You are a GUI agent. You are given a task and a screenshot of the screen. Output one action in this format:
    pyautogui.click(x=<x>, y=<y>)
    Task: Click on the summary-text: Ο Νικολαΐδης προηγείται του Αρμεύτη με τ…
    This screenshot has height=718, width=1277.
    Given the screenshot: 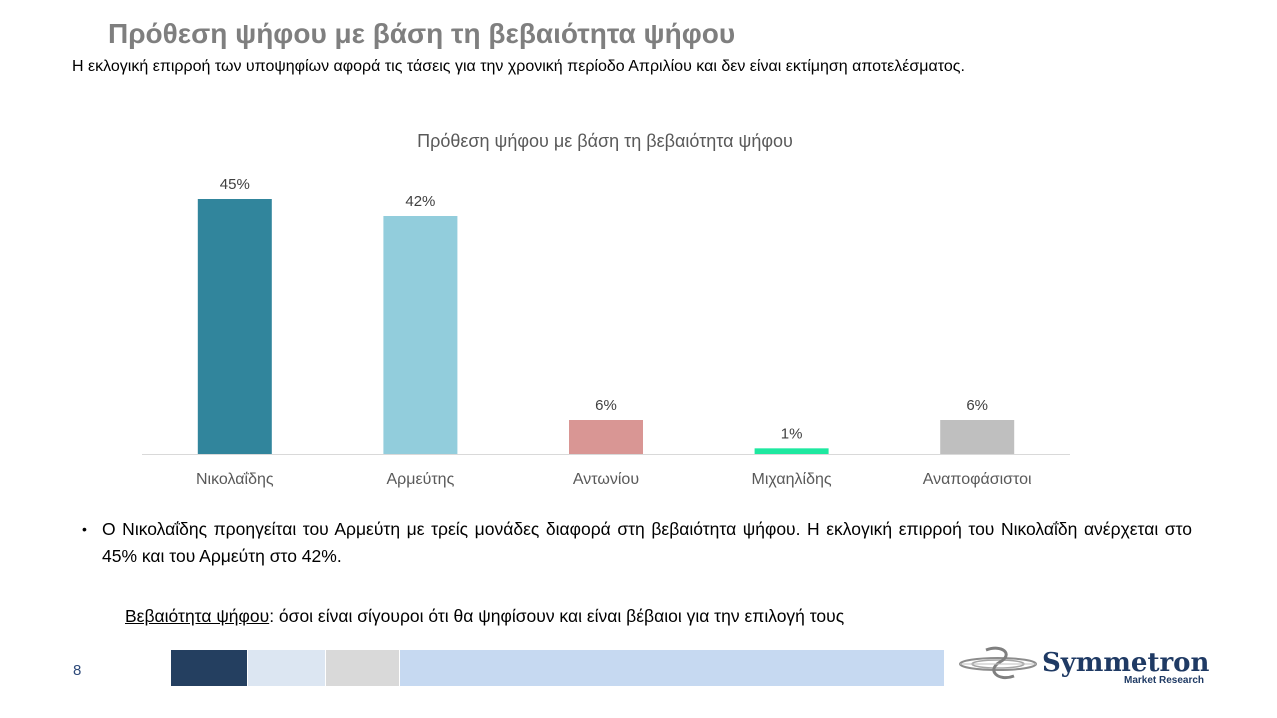 What is the action you would take?
    pyautogui.click(x=647, y=542)
    